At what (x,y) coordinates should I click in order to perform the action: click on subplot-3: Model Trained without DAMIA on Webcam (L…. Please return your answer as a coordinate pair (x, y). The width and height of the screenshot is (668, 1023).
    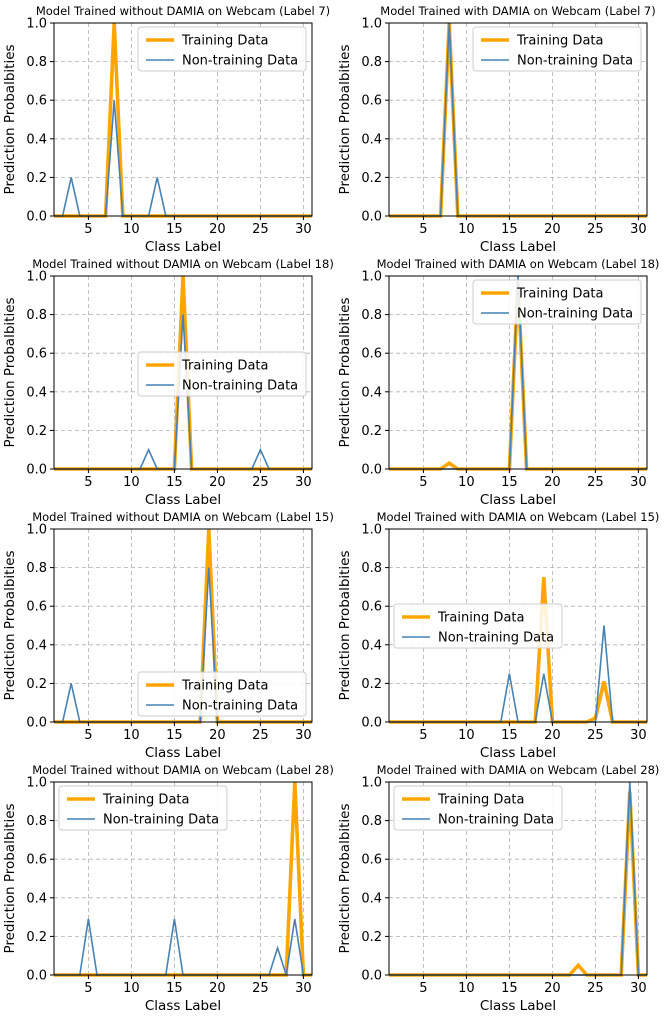
    Looking at the image, I should click on (168, 382).